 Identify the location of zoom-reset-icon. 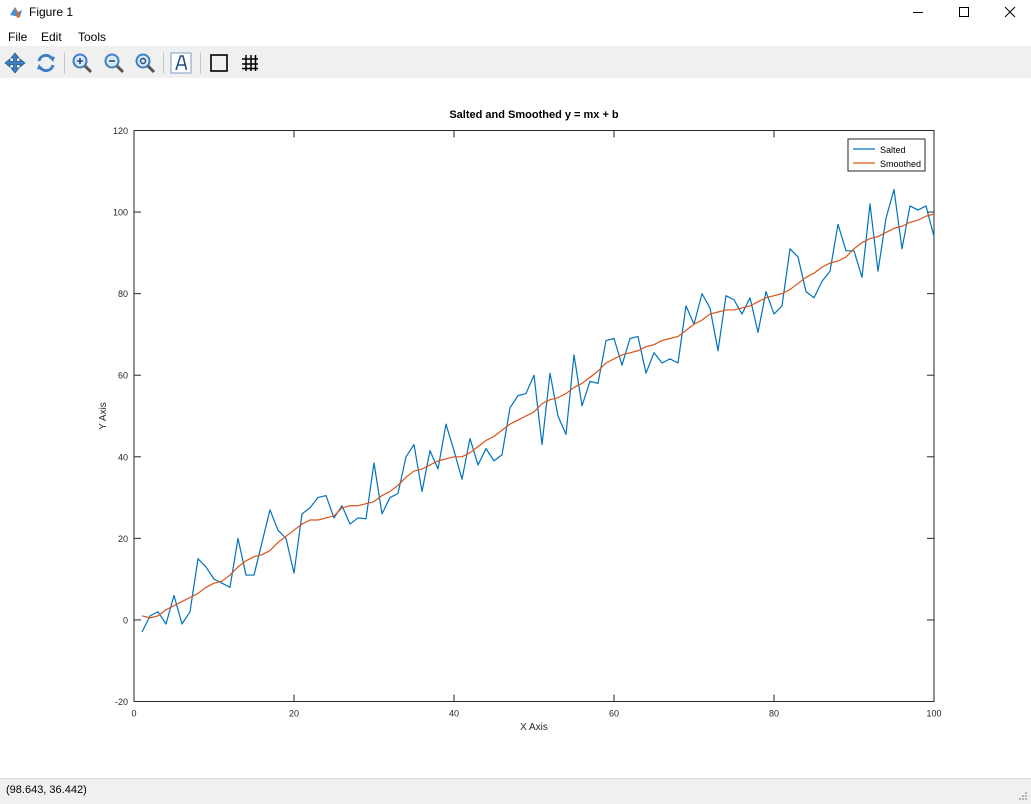
(145, 63).